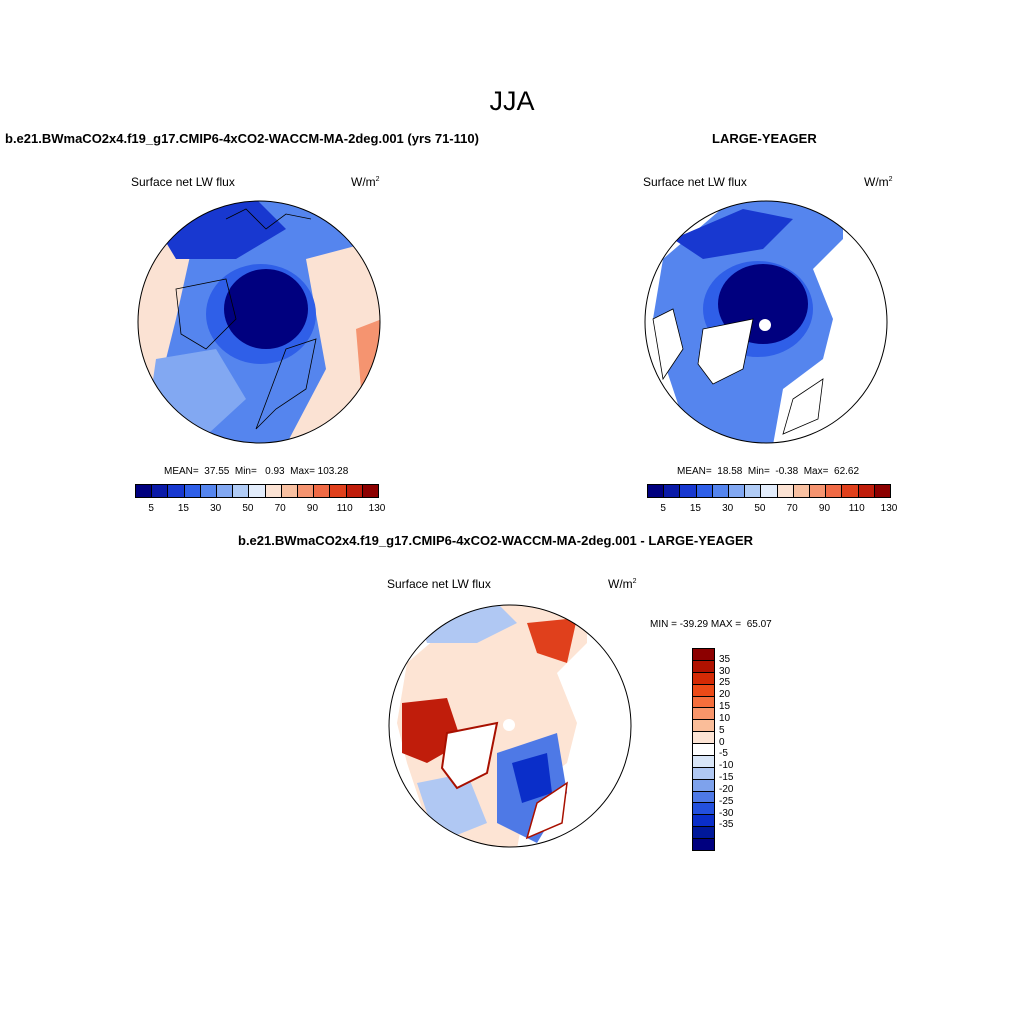 The image size is (1024, 1024). What do you see at coordinates (312, 508) in the screenshot?
I see `panel-1-colorbar-tick-label: 90` at bounding box center [312, 508].